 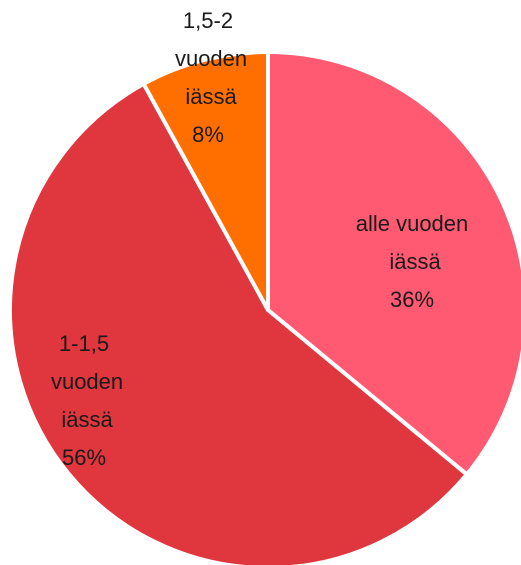 What do you see at coordinates (208, 134) in the screenshot?
I see `value-label: 8%` at bounding box center [208, 134].